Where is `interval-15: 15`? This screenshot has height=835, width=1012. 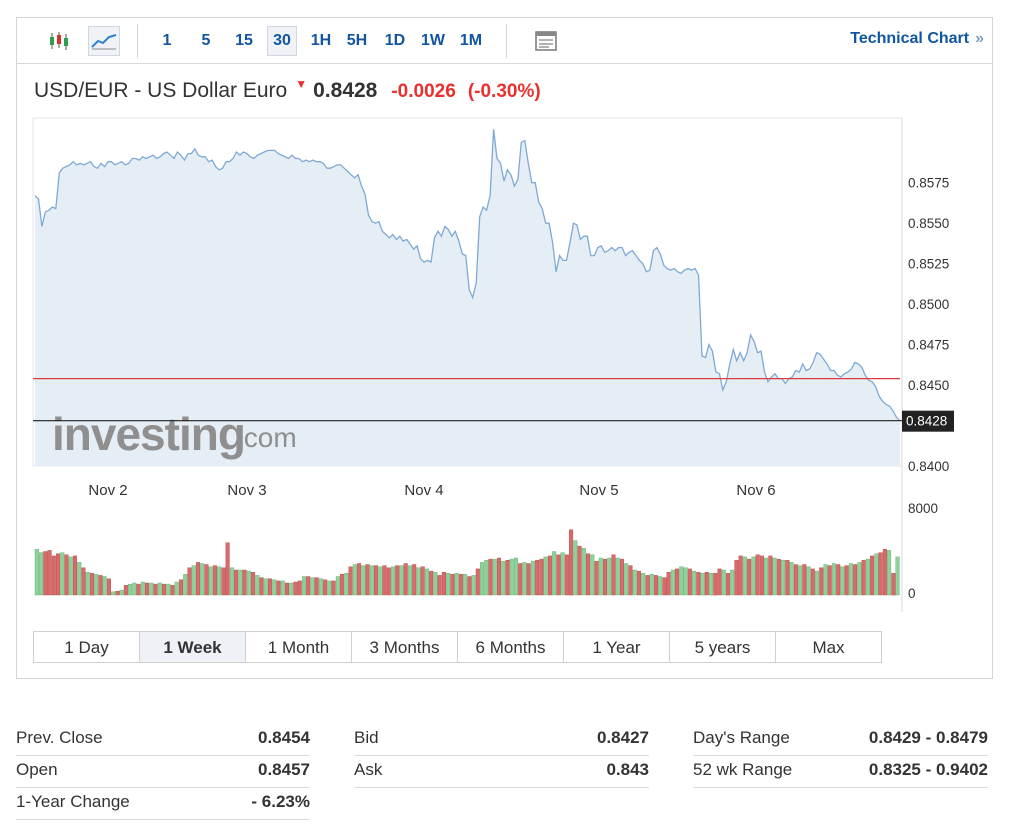
interval-15: 15 is located at coordinates (244, 40).